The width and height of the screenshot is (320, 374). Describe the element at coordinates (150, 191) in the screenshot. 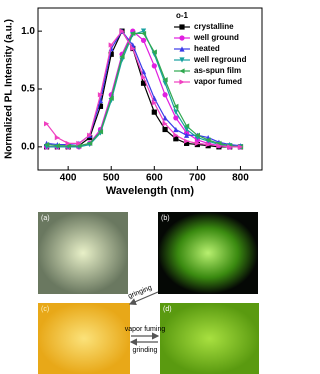

I see `x-axis-label: Wavelength (nm)` at that location.